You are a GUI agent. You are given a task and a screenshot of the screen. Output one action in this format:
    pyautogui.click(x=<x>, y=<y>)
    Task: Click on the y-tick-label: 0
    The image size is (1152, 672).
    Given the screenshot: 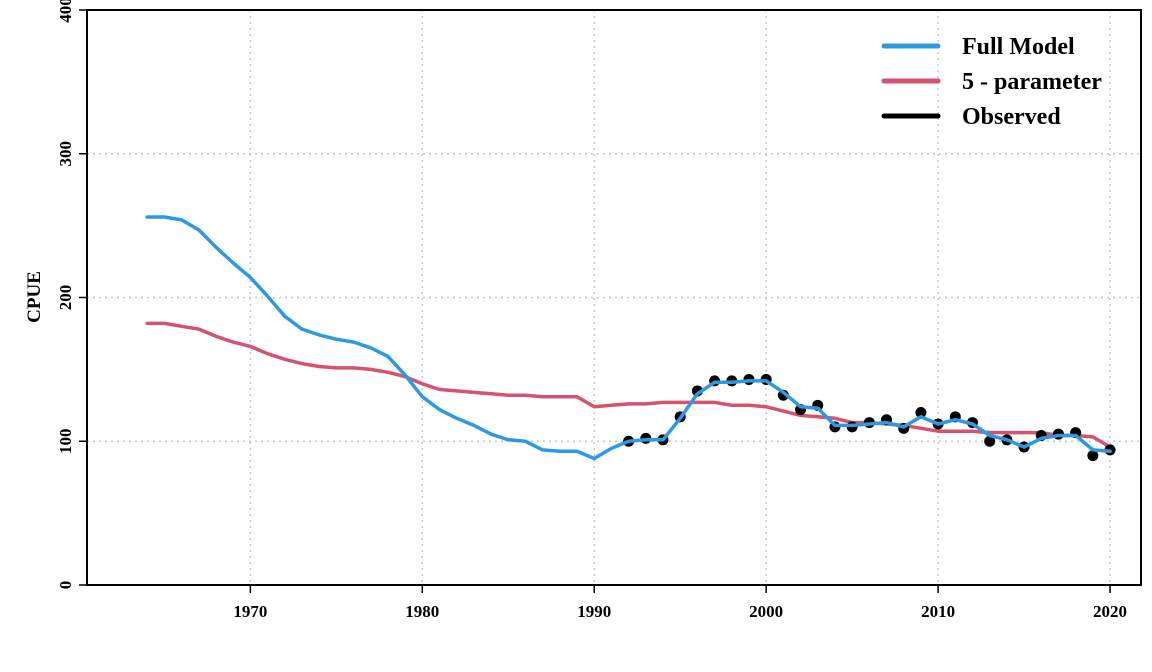 What is the action you would take?
    pyautogui.click(x=65, y=585)
    